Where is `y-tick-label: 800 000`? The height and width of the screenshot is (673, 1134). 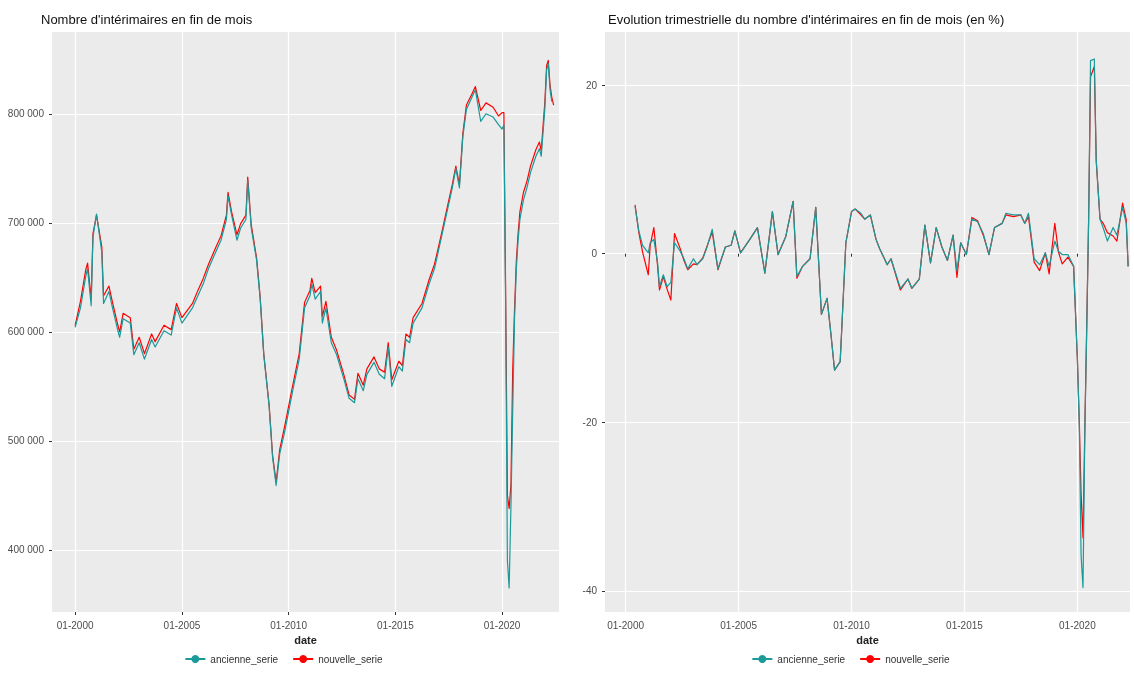 y-tick-label: 800 000 is located at coordinates (26, 114).